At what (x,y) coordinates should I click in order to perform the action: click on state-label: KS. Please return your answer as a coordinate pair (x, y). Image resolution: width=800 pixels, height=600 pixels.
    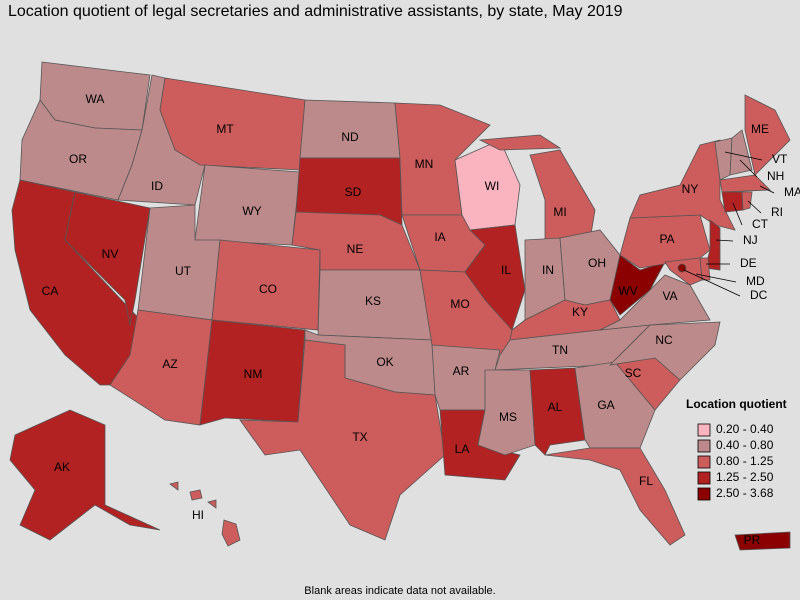
    Looking at the image, I should click on (373, 301).